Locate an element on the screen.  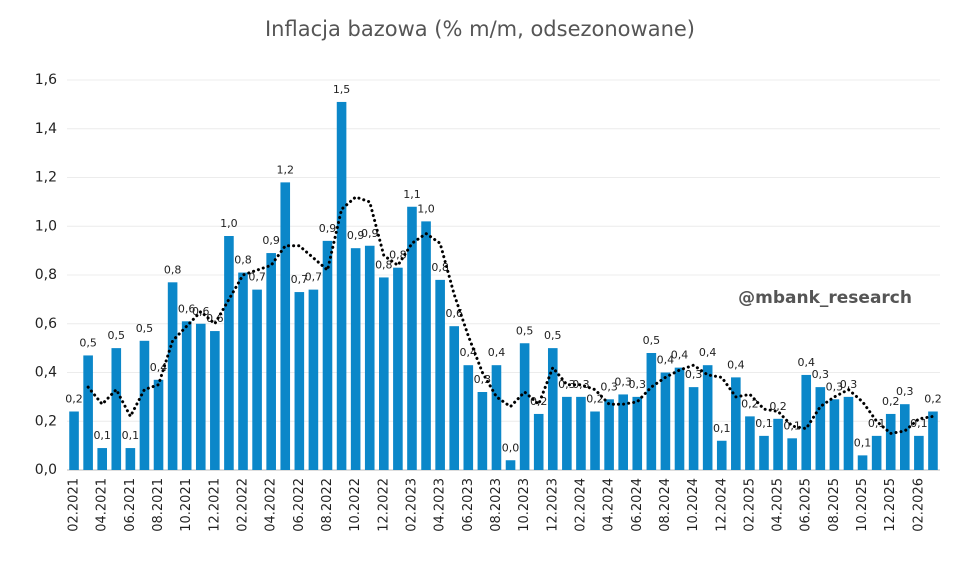
chart-title: Inflacja bazowa (% m/m, odsezonowane) is located at coordinates (480, 29).